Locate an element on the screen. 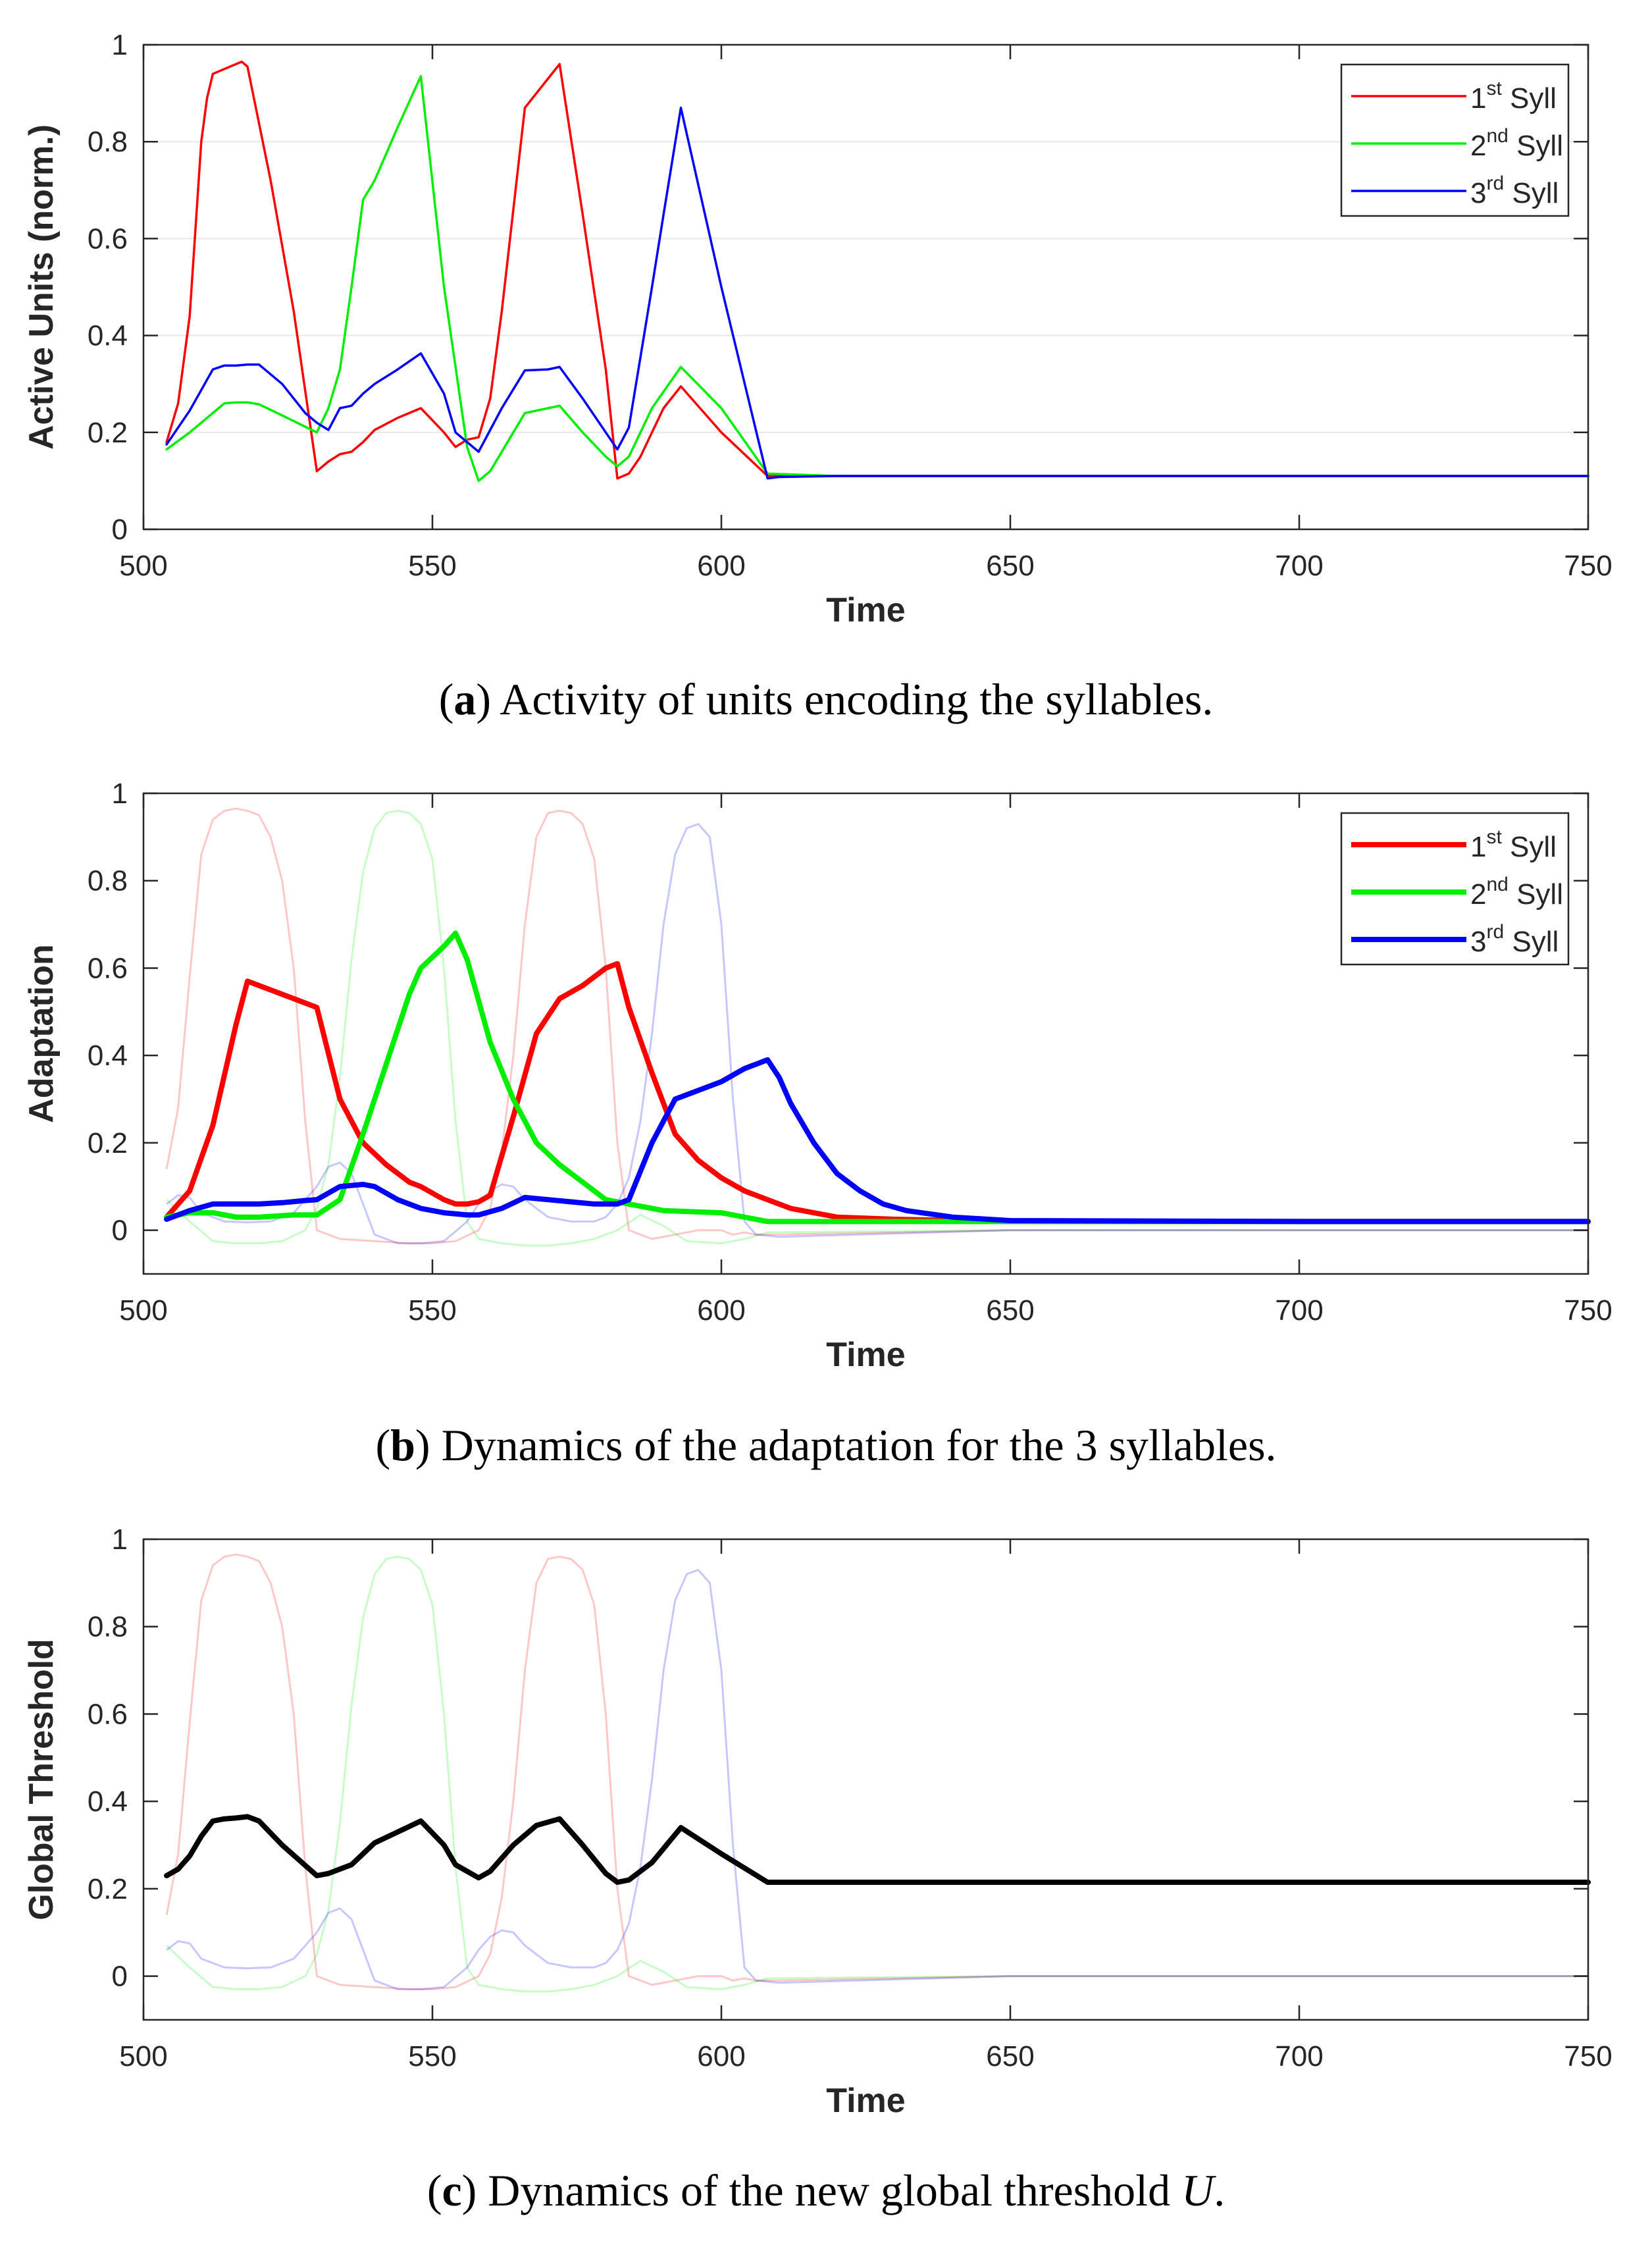 This screenshot has width=1652, height=2245. caption-symbol: U is located at coordinates (1198, 2190).